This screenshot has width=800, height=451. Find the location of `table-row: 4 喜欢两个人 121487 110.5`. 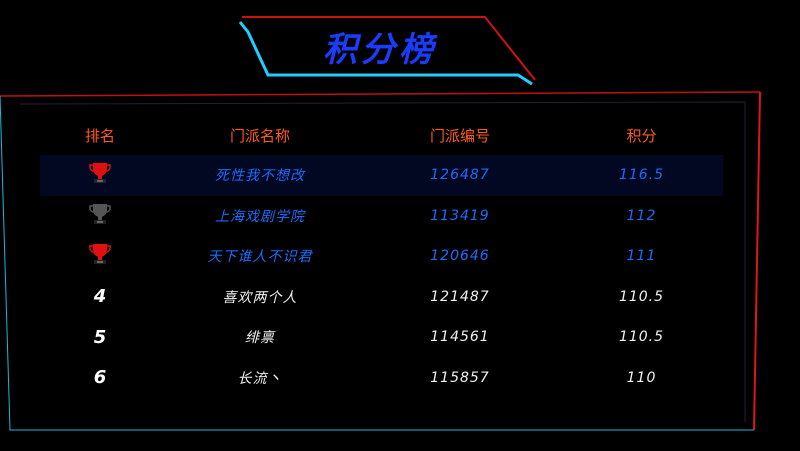

table-row: 4 喜欢两个人 121487 110.5 is located at coordinates (381, 297).